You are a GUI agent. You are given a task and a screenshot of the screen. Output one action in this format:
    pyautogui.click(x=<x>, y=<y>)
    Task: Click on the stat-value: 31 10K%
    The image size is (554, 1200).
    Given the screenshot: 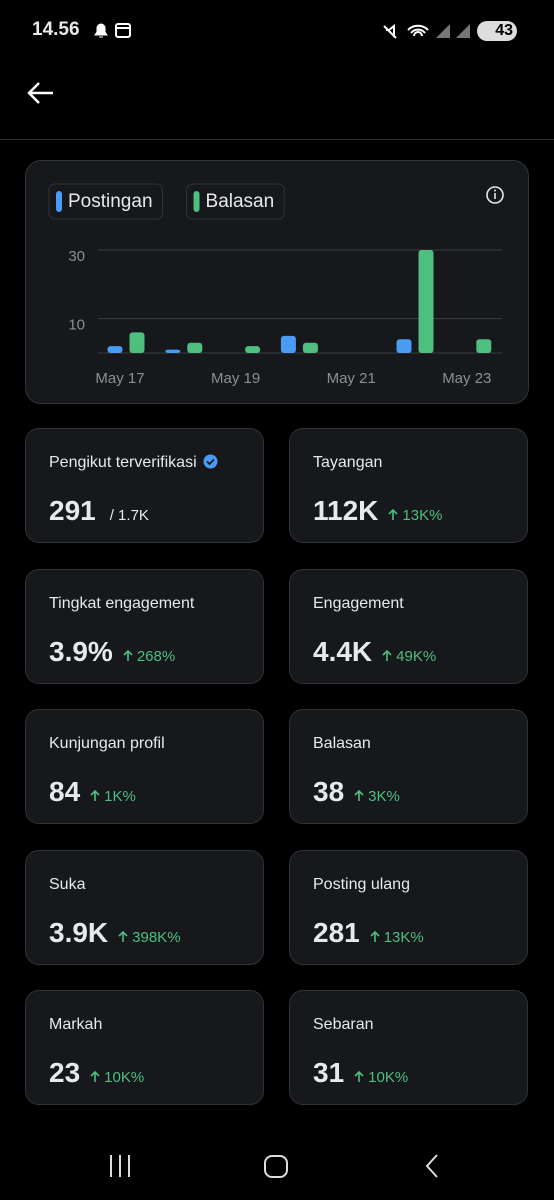 What is the action you would take?
    pyautogui.click(x=360, y=1073)
    